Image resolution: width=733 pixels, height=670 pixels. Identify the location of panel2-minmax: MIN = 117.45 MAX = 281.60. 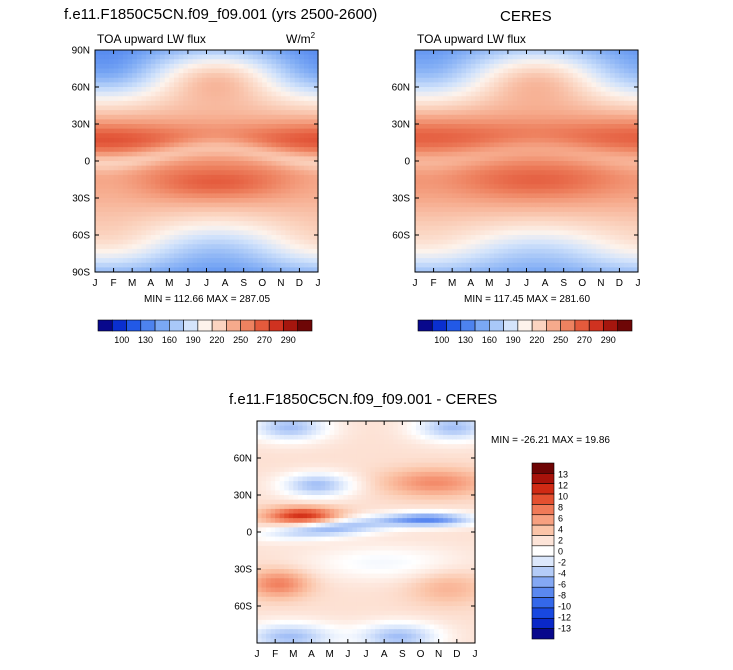
(527, 299).